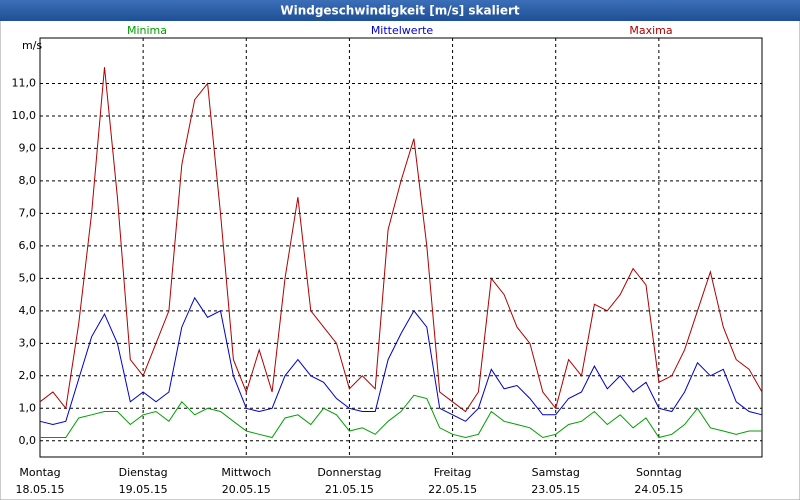 Image resolution: width=800 pixels, height=500 pixels. What do you see at coordinates (28, 212) in the screenshot?
I see `y-tick-label: 7,0` at bounding box center [28, 212].